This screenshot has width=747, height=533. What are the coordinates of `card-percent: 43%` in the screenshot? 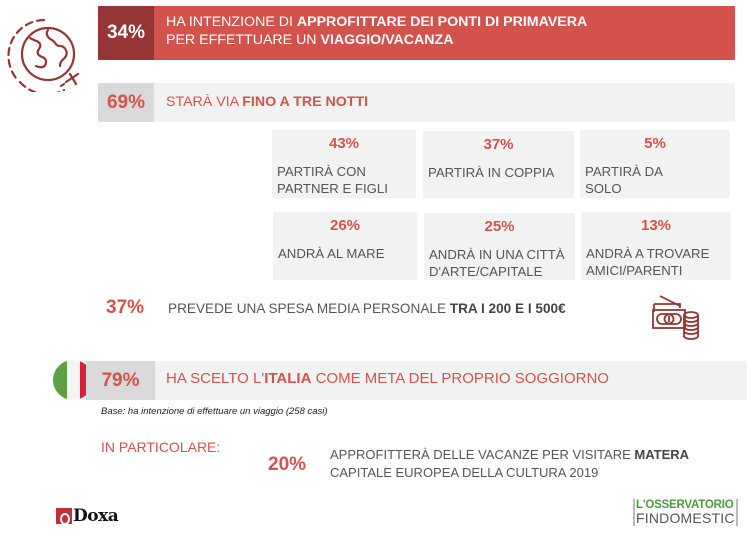 It's located at (344, 143).